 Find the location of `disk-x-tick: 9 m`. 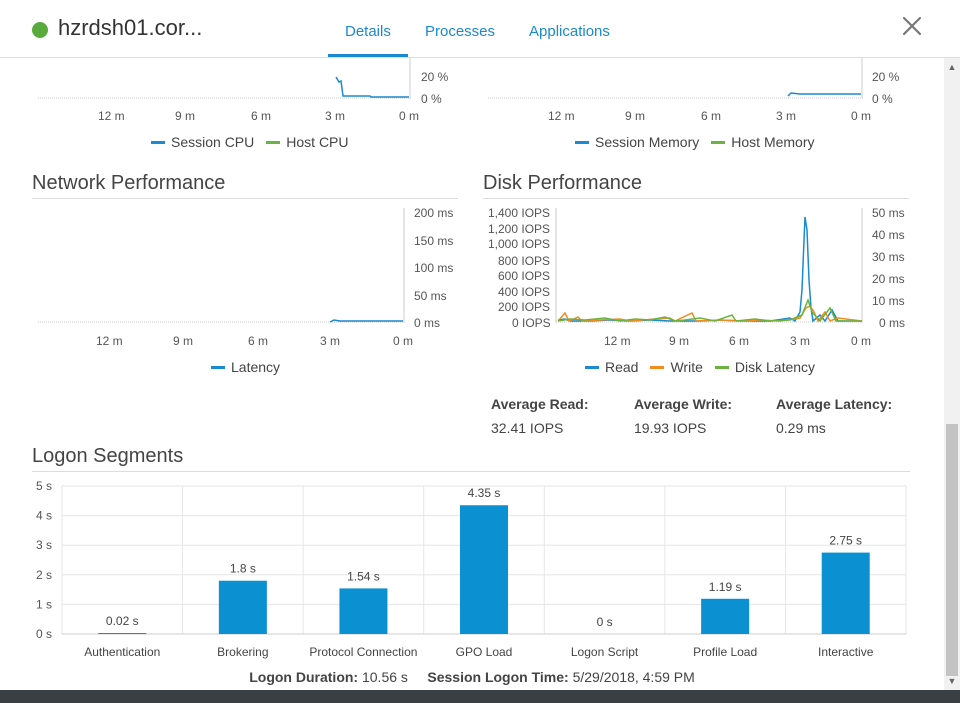

disk-x-tick: 9 m is located at coordinates (679, 341).